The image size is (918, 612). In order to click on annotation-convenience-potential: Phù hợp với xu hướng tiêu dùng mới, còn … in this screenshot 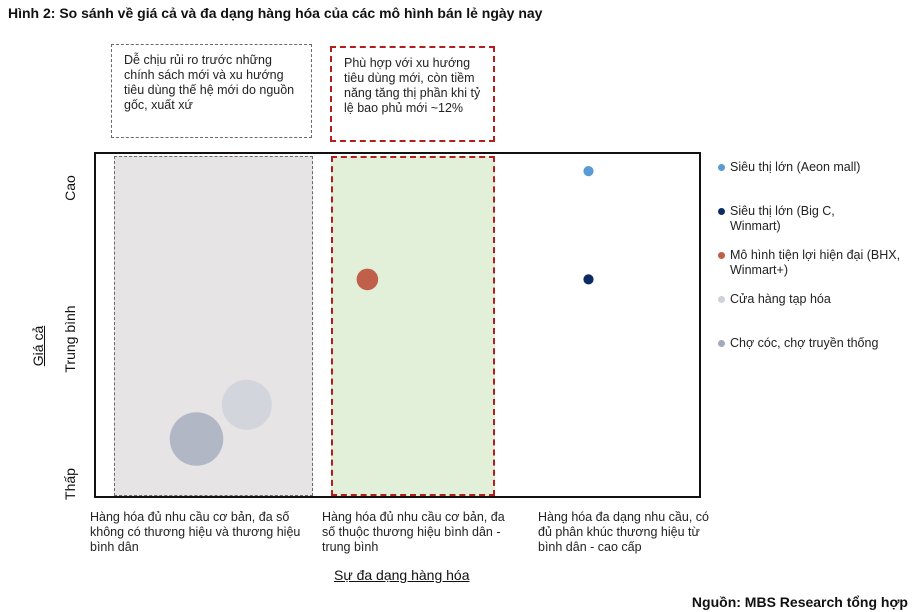, I will do `click(412, 94)`.